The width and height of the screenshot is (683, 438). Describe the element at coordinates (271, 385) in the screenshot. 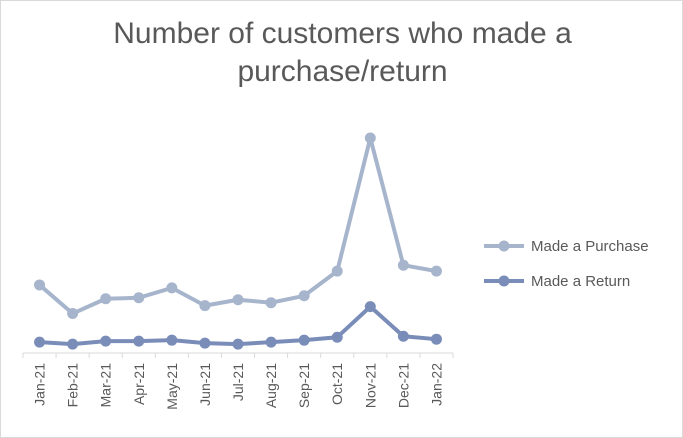

I see `x-tick-label: Aug-21` at that location.